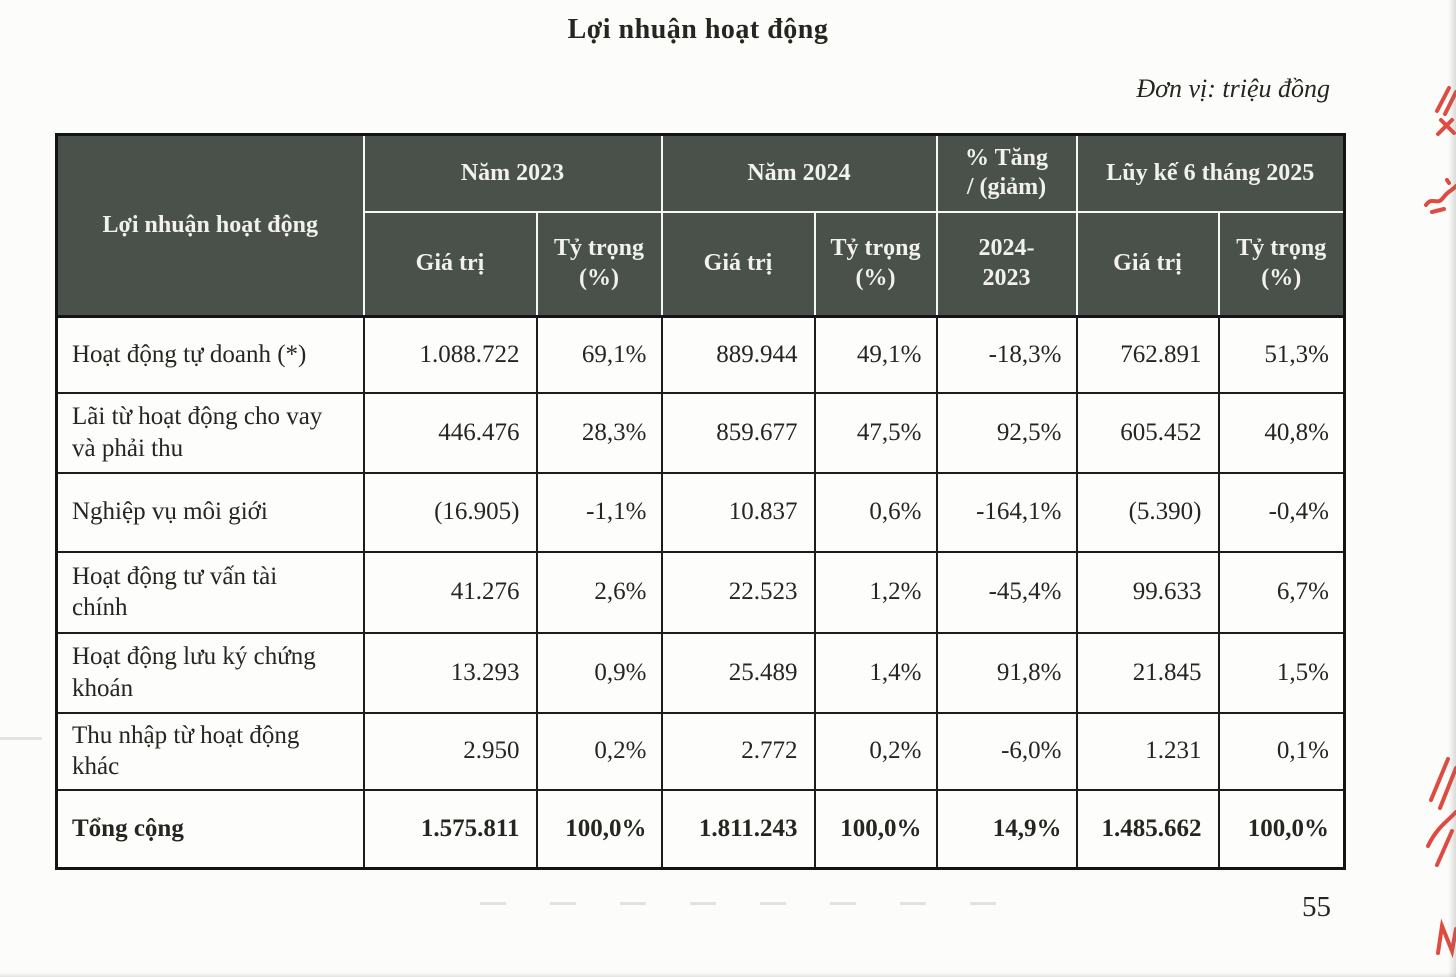 The image size is (1456, 977). What do you see at coordinates (512, 173) in the screenshot?
I see `group-header-2023: Năm 2023` at bounding box center [512, 173].